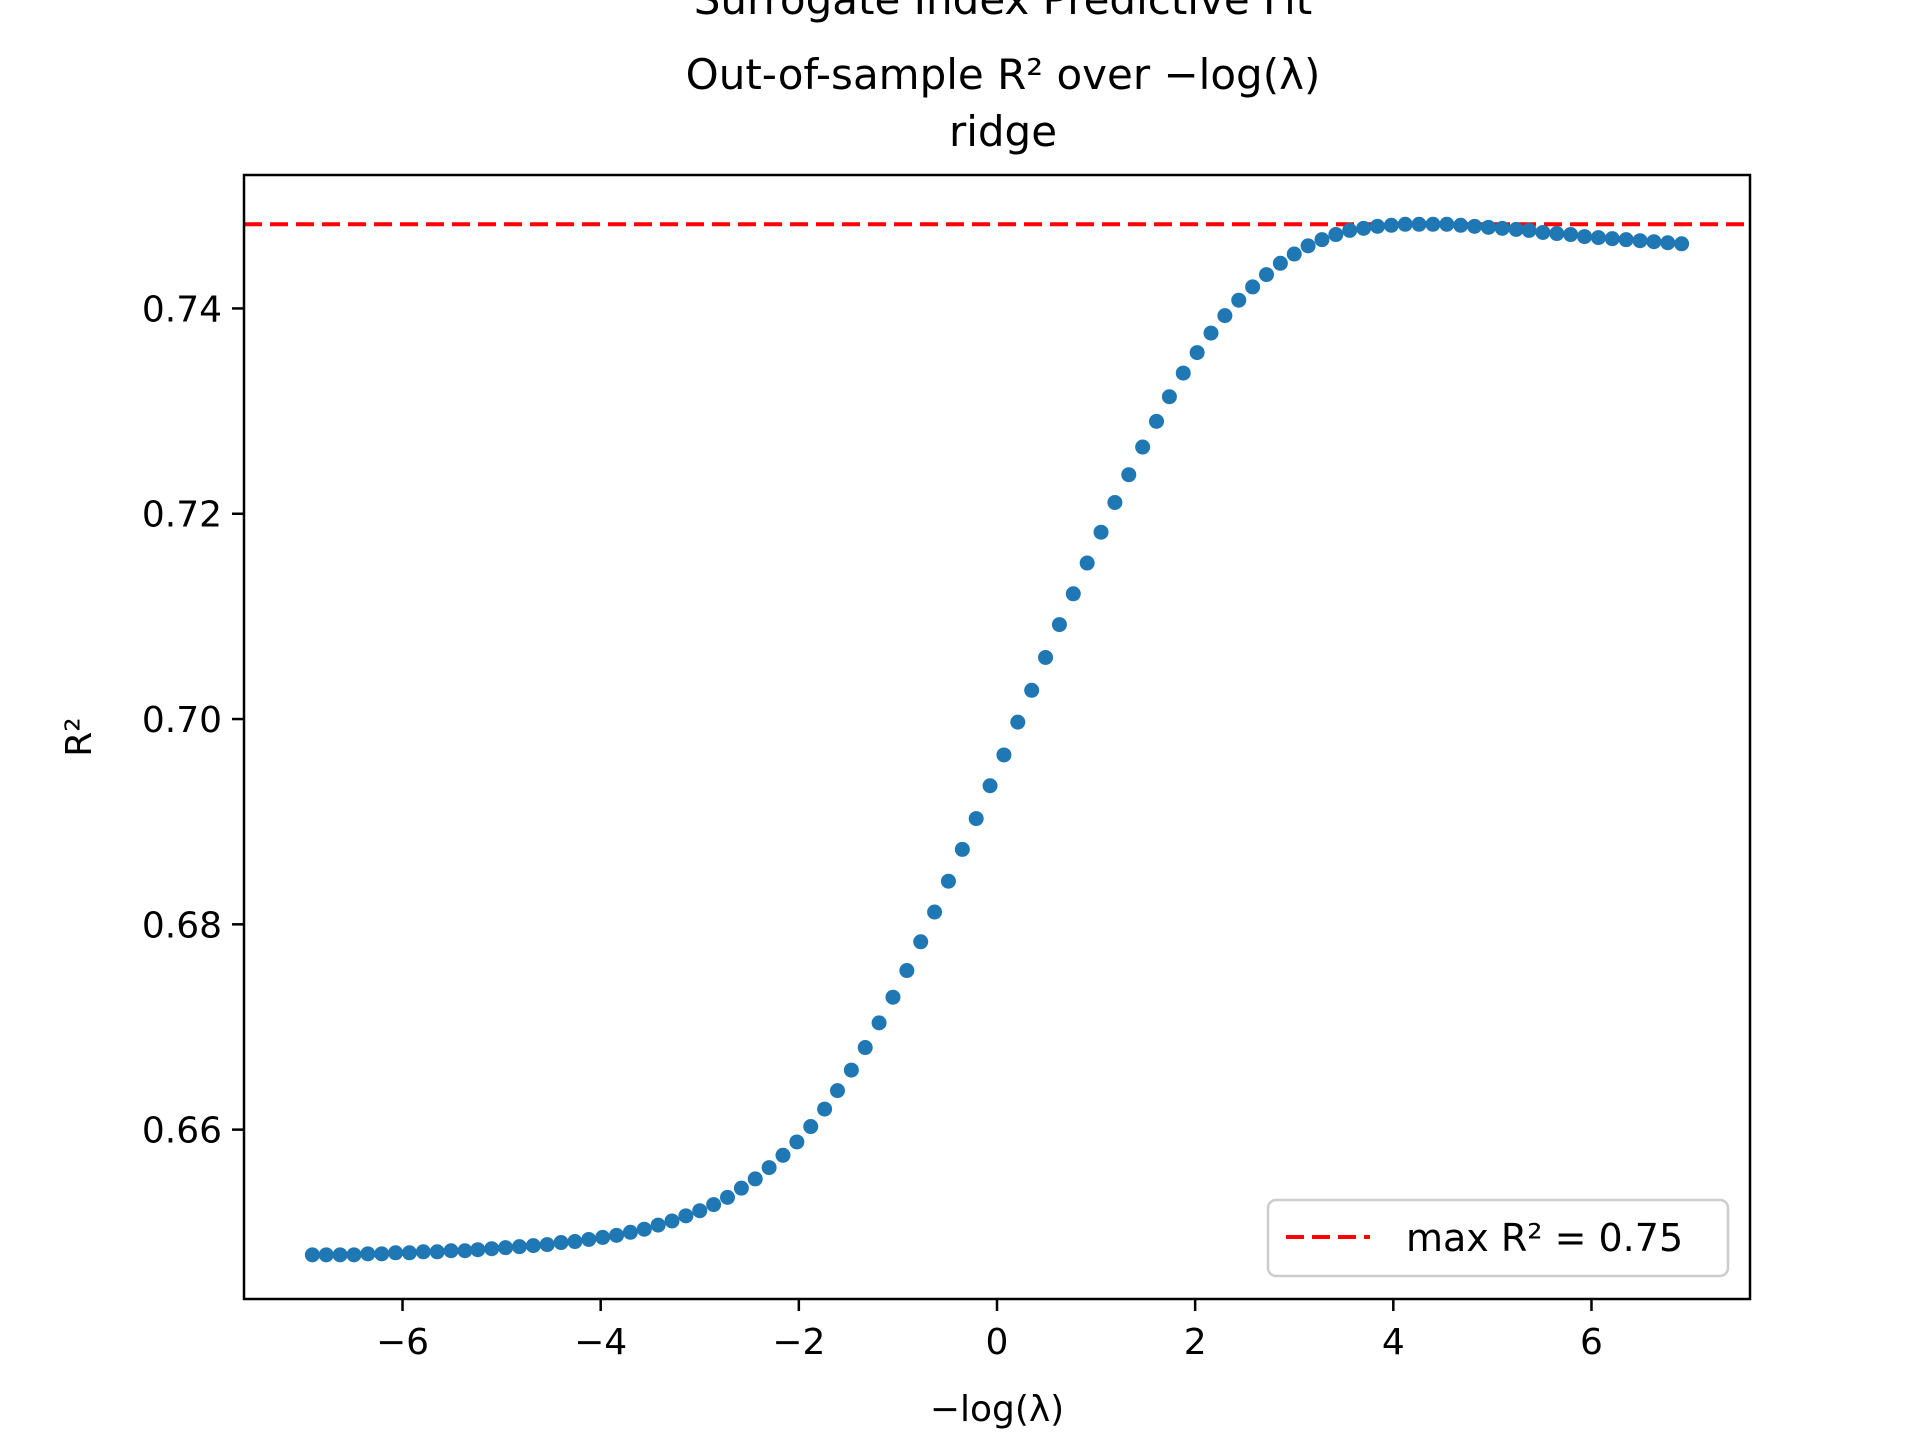  I want to click on y-tick-label: 0.74, so click(182, 309).